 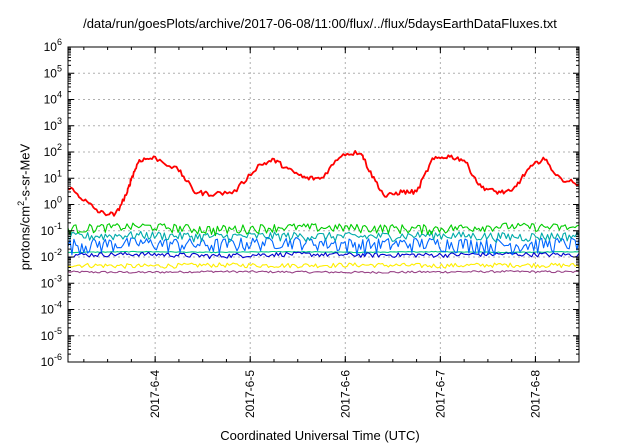 What do you see at coordinates (53, 45) in the screenshot?
I see `y-tick-label: 10⁶` at bounding box center [53, 45].